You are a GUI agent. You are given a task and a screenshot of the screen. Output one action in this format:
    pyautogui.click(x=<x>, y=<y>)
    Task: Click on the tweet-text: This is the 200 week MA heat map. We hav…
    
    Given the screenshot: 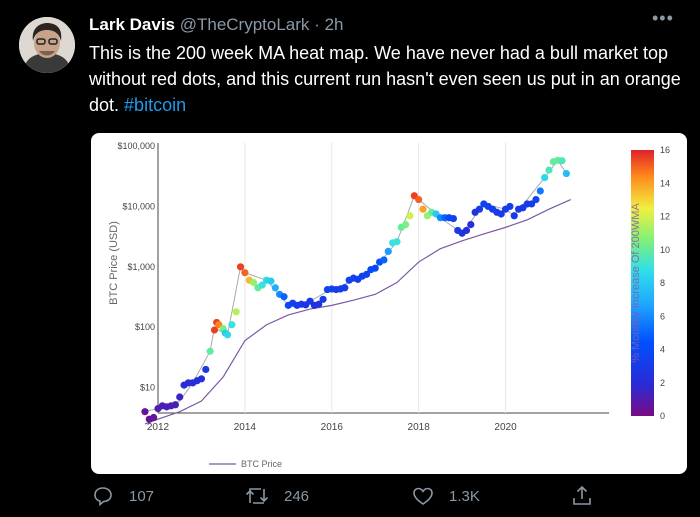 What is the action you would take?
    pyautogui.click(x=389, y=79)
    